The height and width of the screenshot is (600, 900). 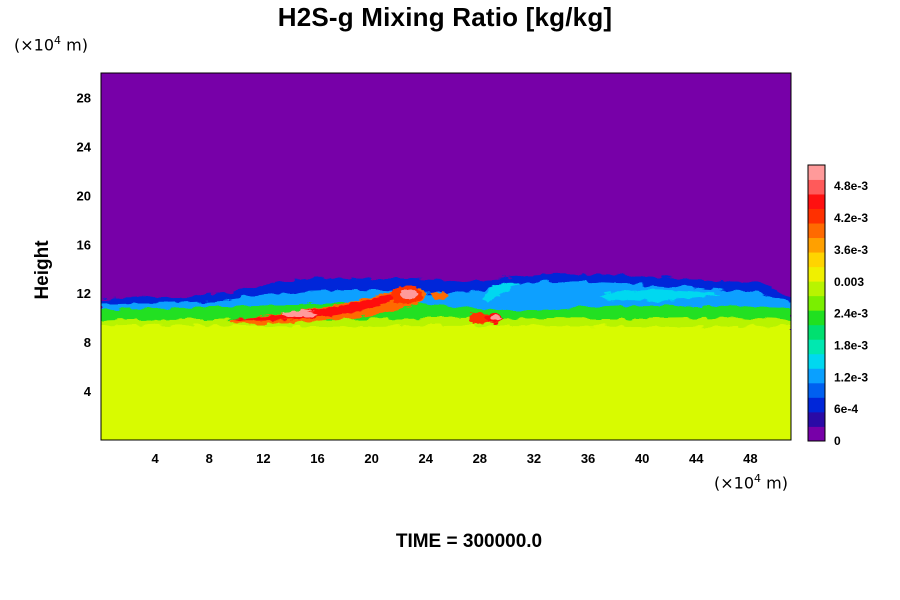 What do you see at coordinates (696, 458) in the screenshot?
I see `x-tick-label: 44` at bounding box center [696, 458].